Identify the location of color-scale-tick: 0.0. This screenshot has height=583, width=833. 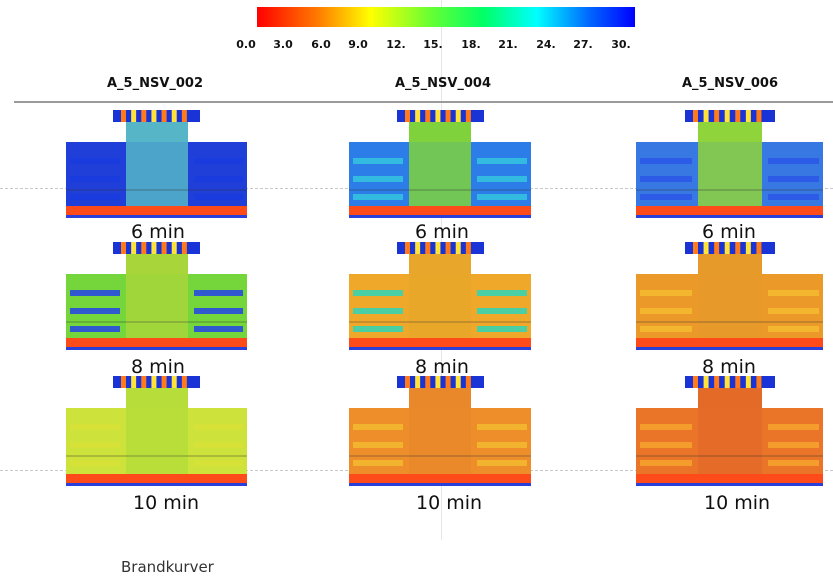
(246, 44).